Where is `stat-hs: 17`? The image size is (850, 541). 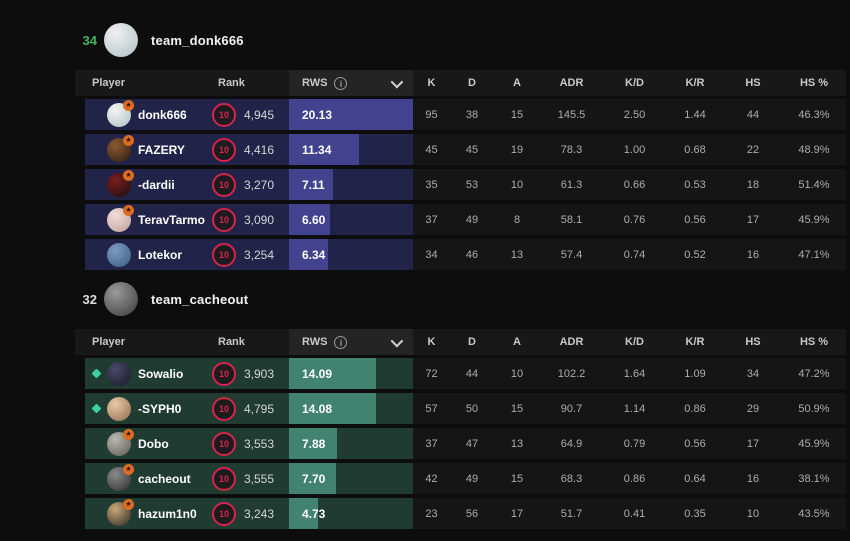
stat-hs: 17 is located at coordinates (753, 219).